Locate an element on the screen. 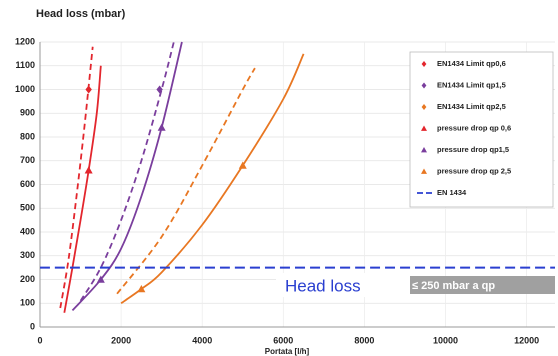 The width and height of the screenshot is (558, 356). legend-label: pressure drop qp 2,5 is located at coordinates (474, 170).